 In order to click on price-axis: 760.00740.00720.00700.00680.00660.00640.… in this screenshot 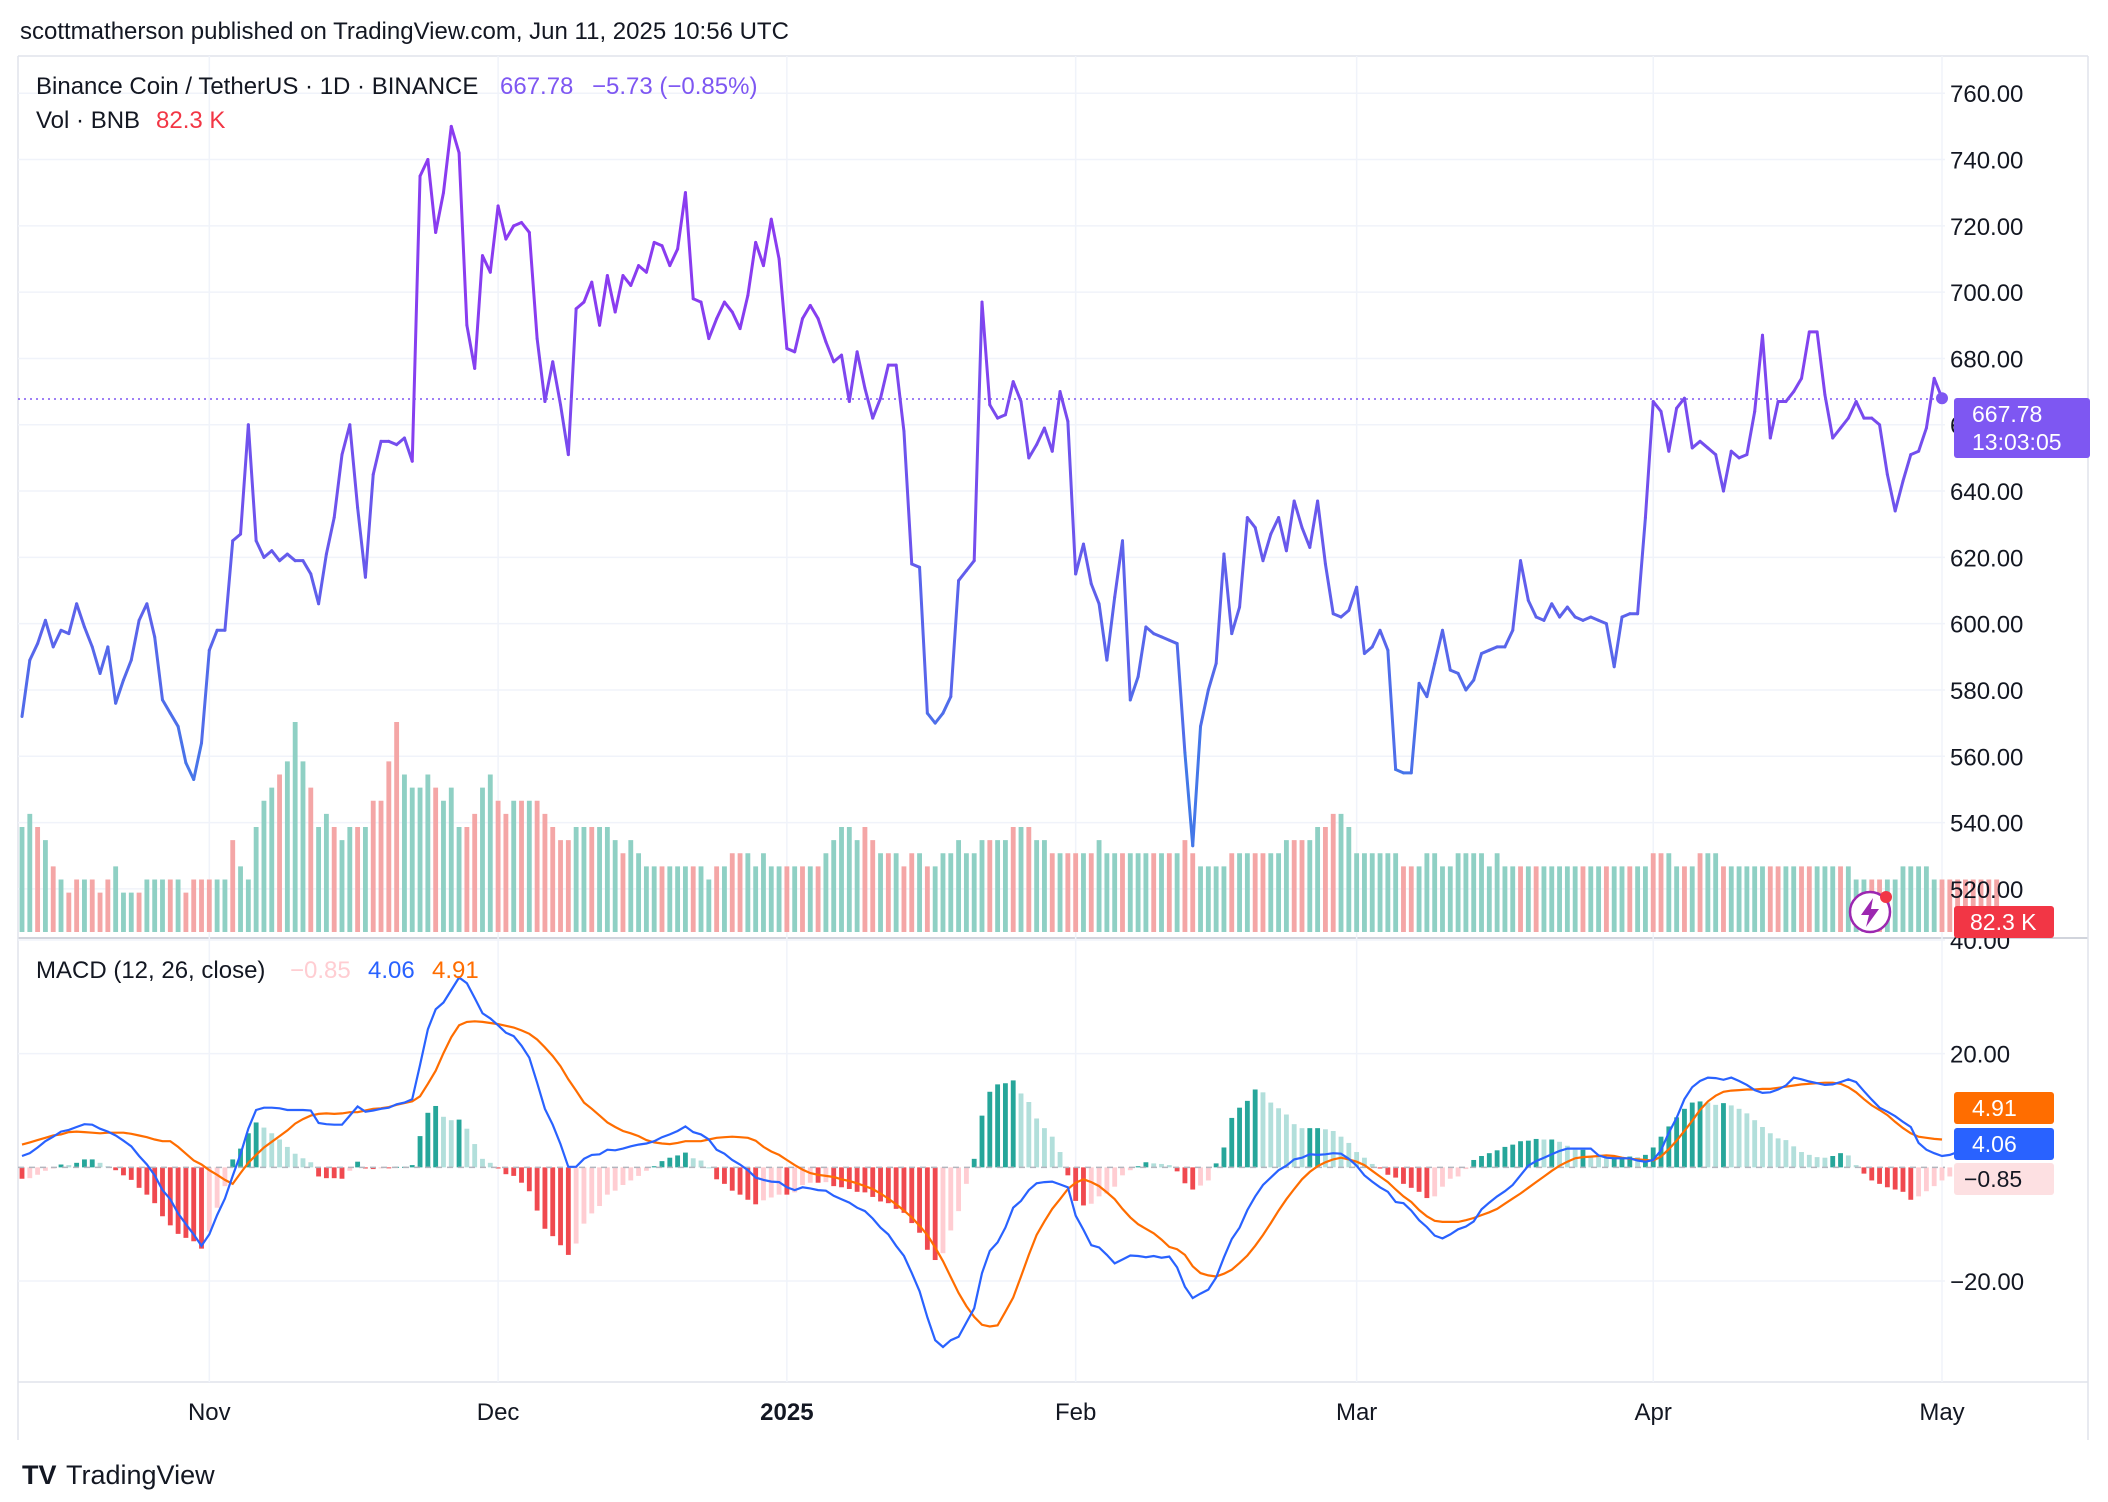, I will do `click(1986, 492)`.